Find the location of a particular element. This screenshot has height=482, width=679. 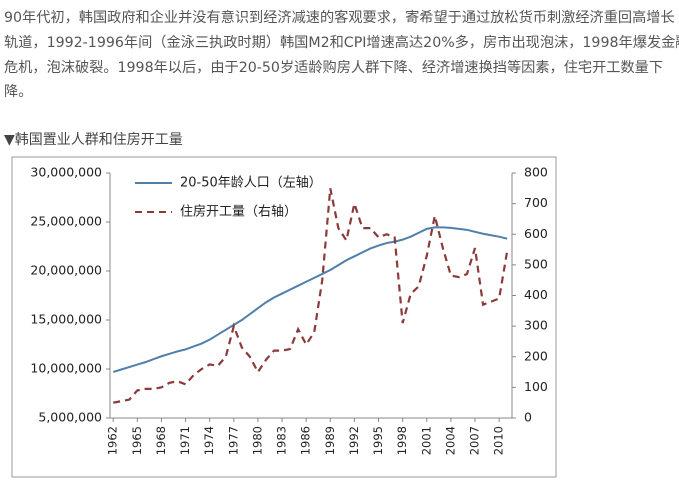

x-tick-label: 1998 is located at coordinates (402, 440).